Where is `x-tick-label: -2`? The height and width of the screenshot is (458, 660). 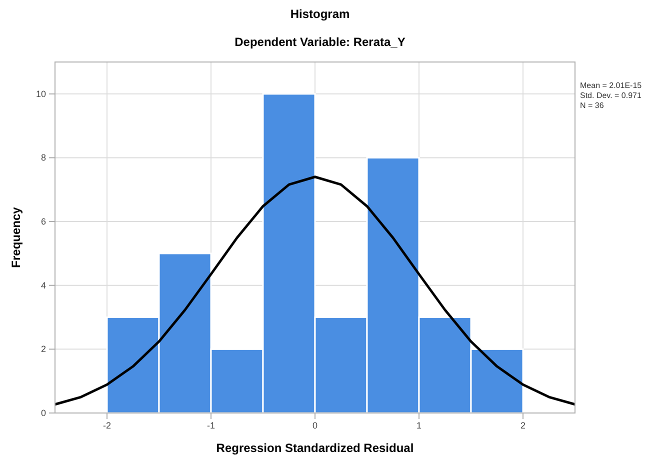
x-tick-label: -2 is located at coordinates (107, 425).